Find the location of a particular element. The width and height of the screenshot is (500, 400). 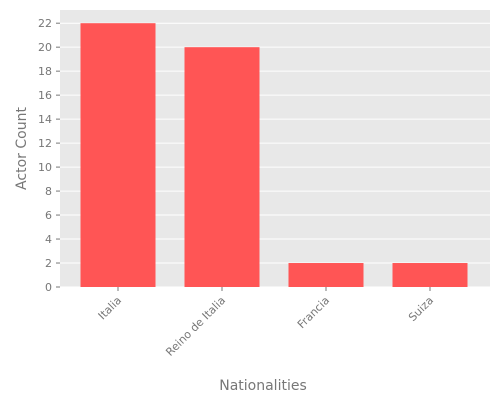

y-tick-label: 20 is located at coordinates (45, 47).